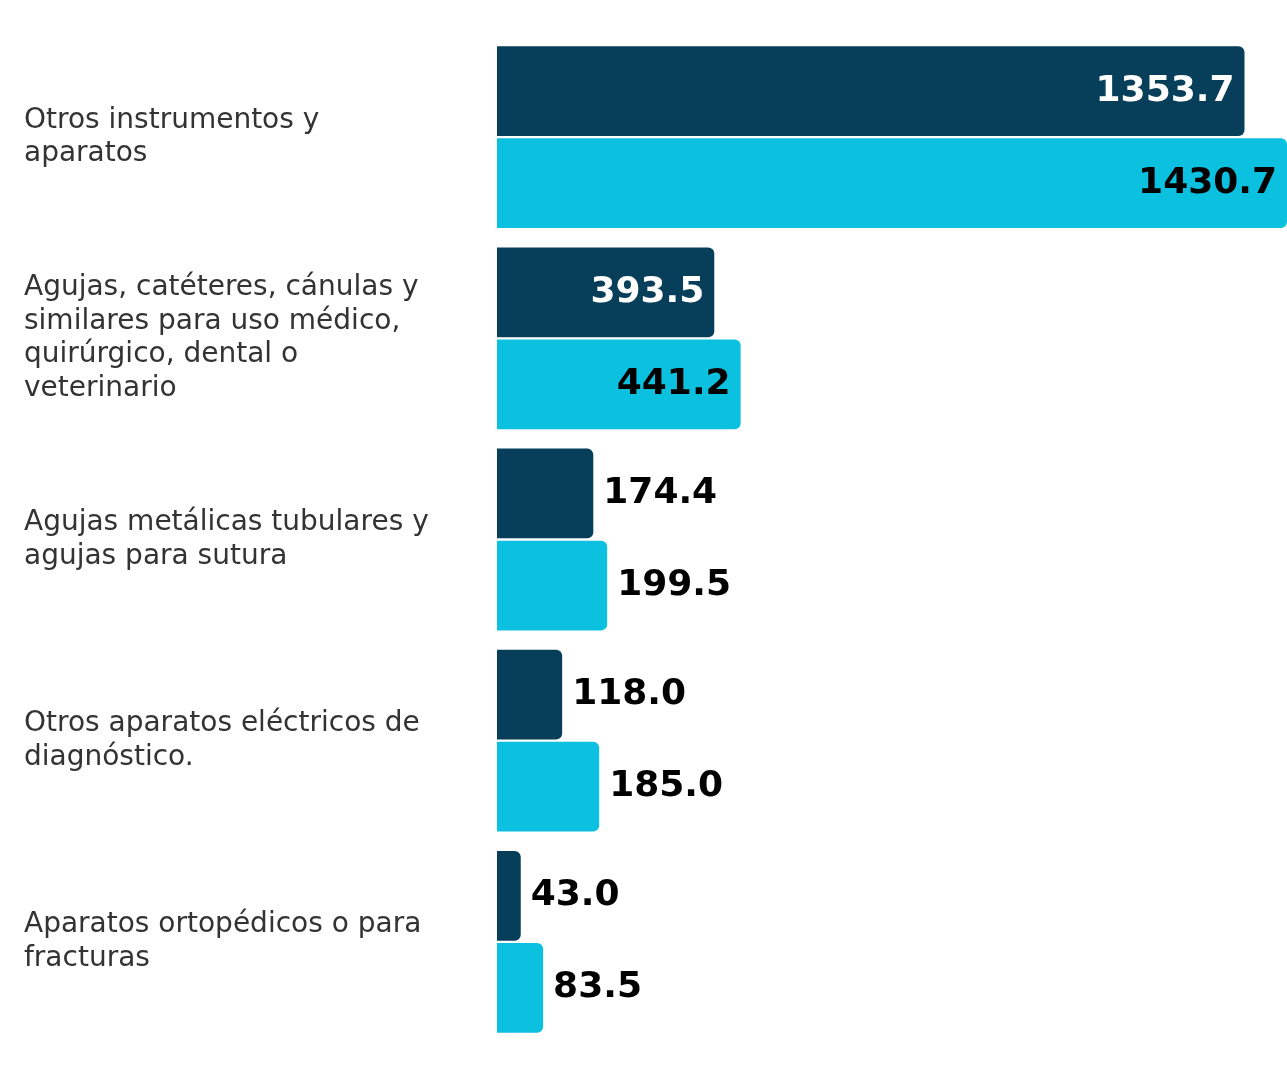 The width and height of the screenshot is (1287, 1079). Describe the element at coordinates (221, 336) in the screenshot. I see `y-tick-label: Agujas, catéteres, cánulas y similares para uso médico, quirúrgico, dental o veterinario` at that location.